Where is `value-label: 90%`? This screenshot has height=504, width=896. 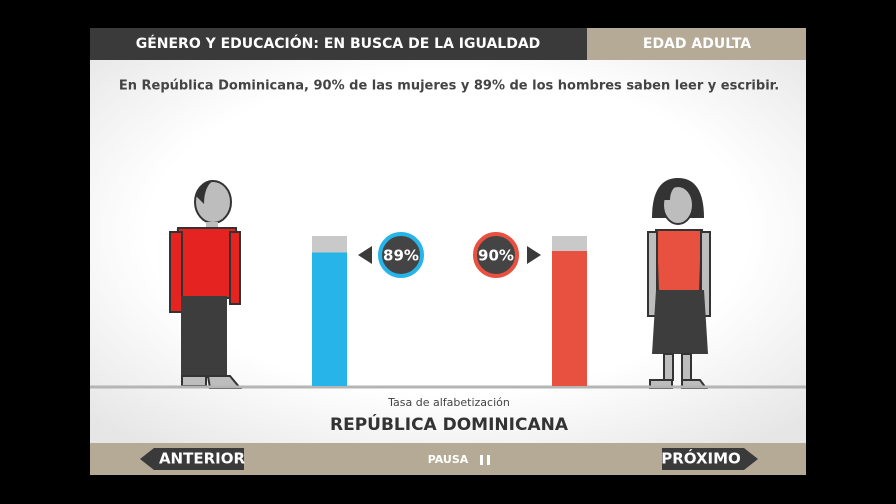 value-label: 90% is located at coordinates (496, 256).